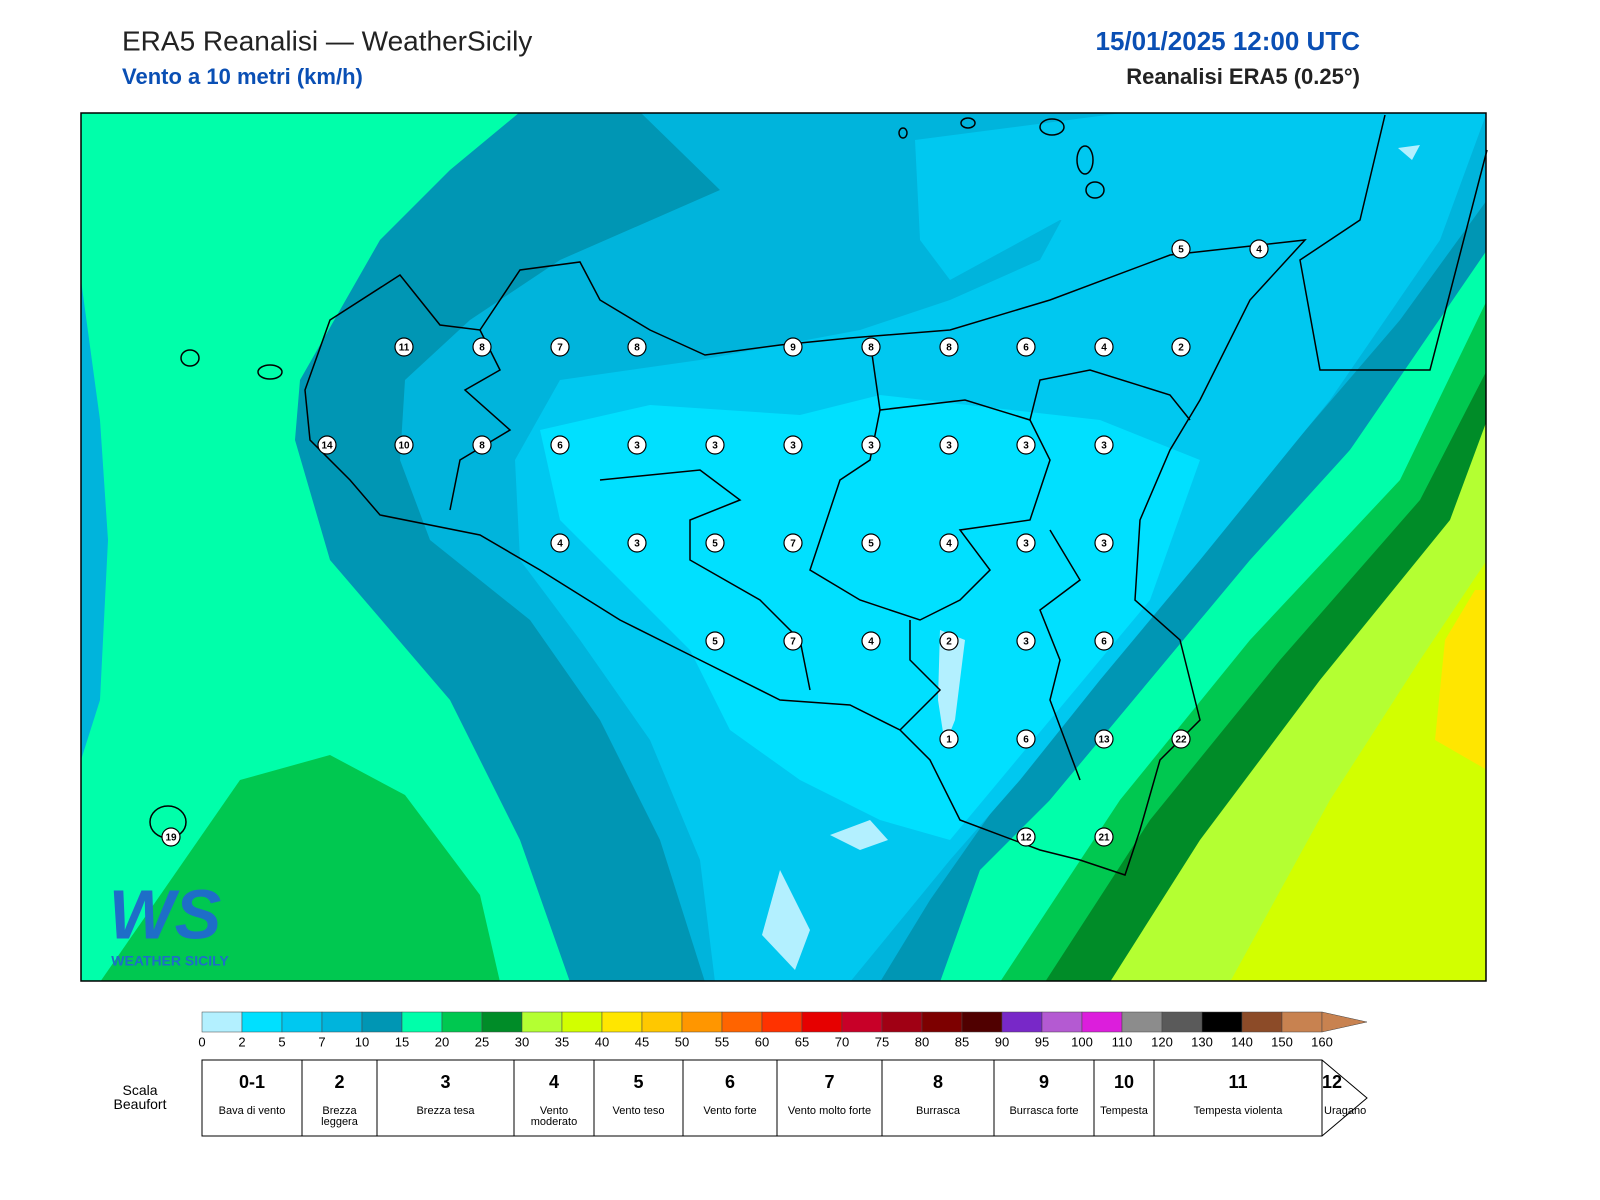 The width and height of the screenshot is (1600, 1200). Describe the element at coordinates (937, 1082) in the screenshot. I see `beaufort-force: 8` at that location.